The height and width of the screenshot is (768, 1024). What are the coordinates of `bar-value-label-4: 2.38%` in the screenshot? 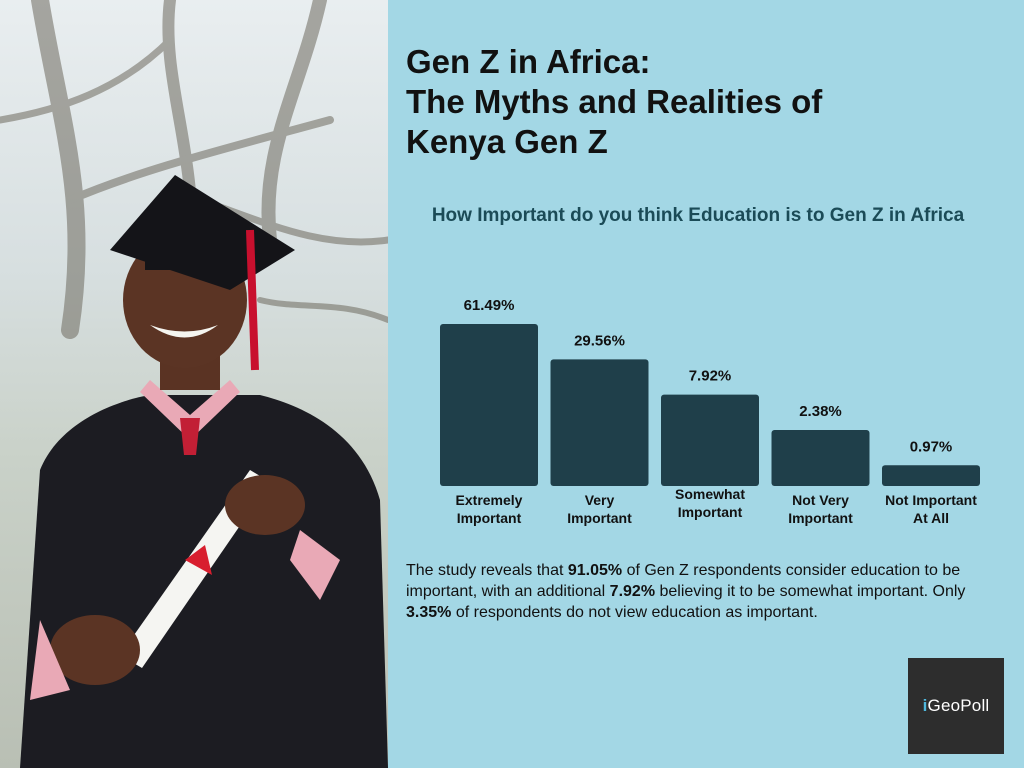 It's located at (820, 411).